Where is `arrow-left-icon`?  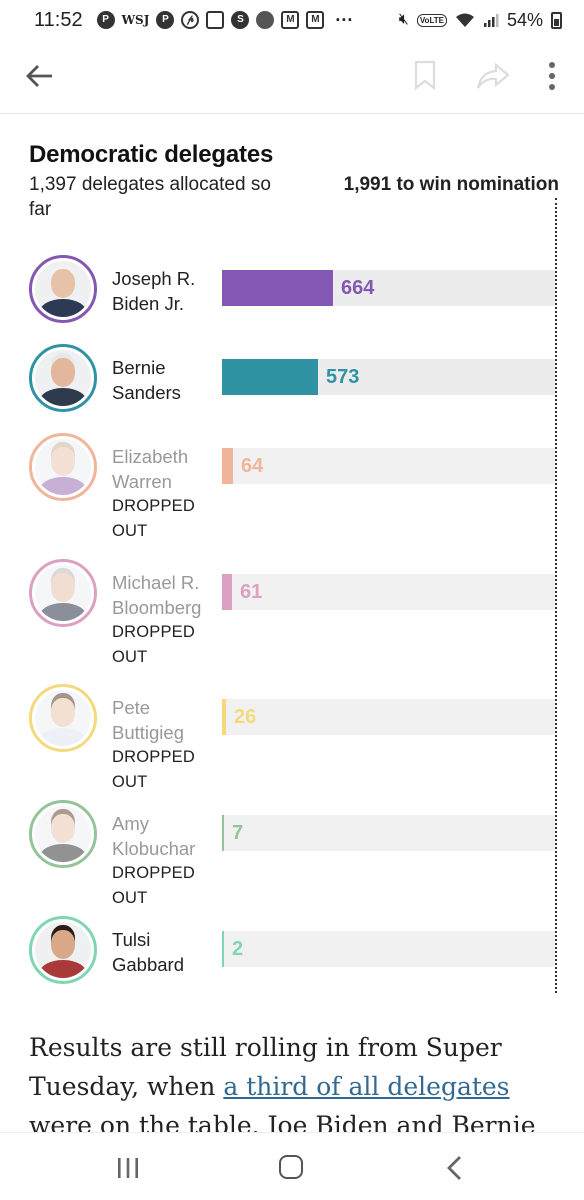 arrow-left-icon is located at coordinates (40, 76).